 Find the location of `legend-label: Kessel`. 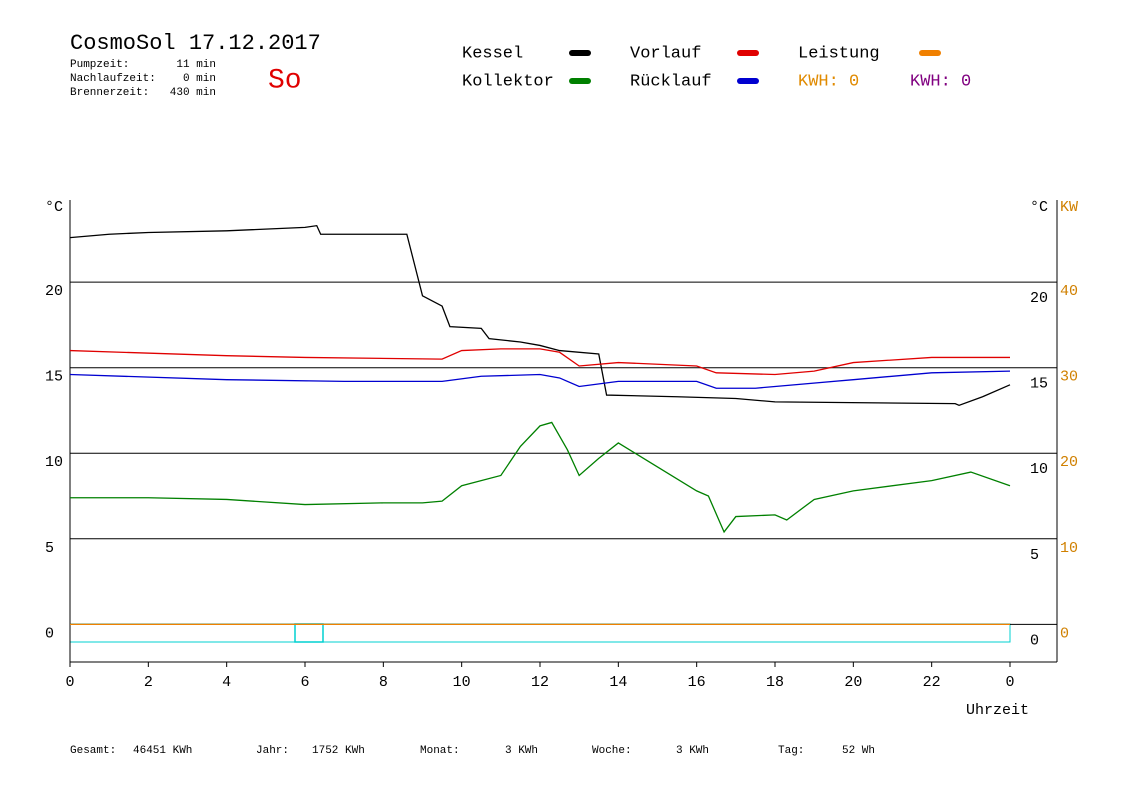

legend-label: Kessel is located at coordinates (492, 53).